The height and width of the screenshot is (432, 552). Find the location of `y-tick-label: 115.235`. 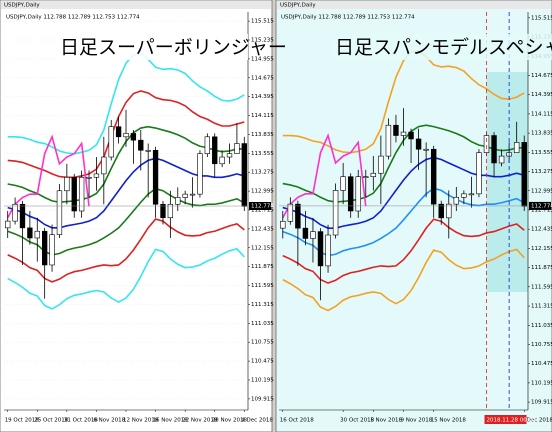

y-tick-label: 115.235 is located at coordinates (262, 40).